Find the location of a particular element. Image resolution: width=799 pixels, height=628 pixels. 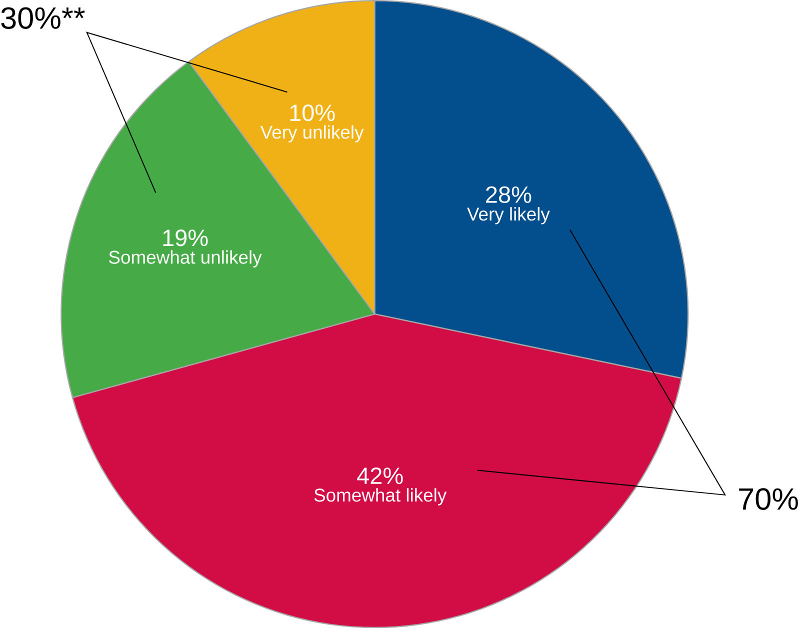

slice-label: Very likely is located at coordinates (508, 215).